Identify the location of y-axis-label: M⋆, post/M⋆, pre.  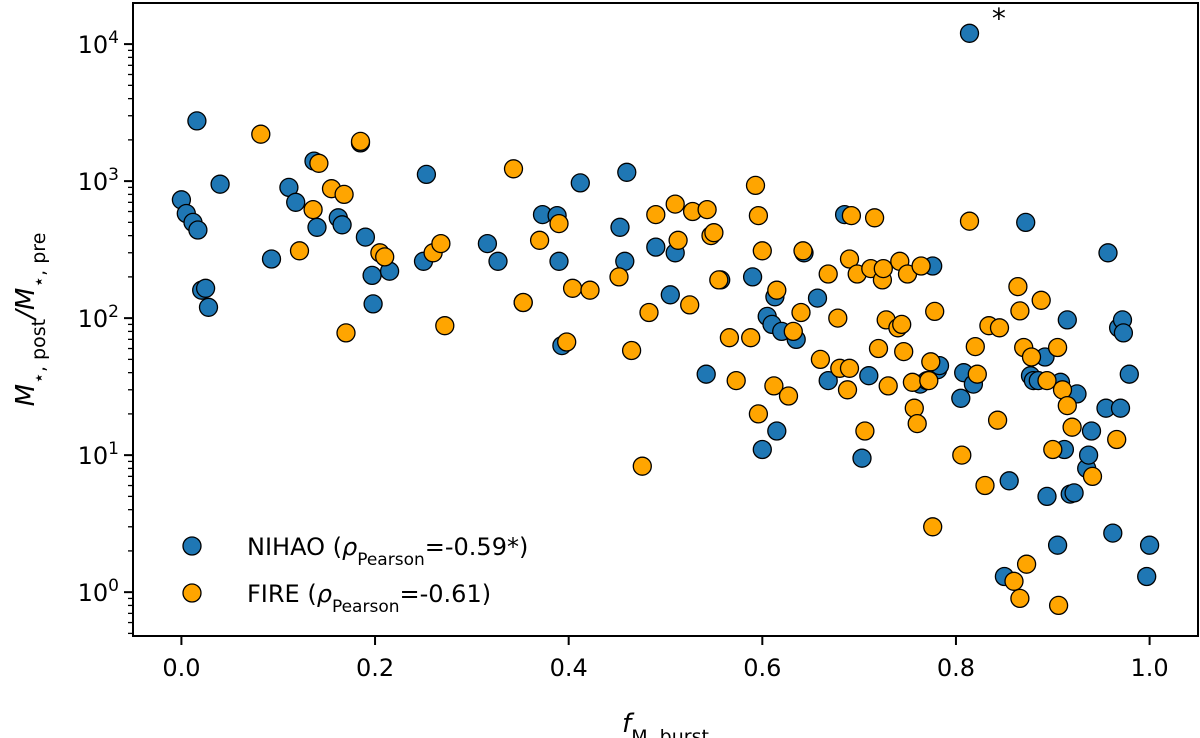
(30, 320).